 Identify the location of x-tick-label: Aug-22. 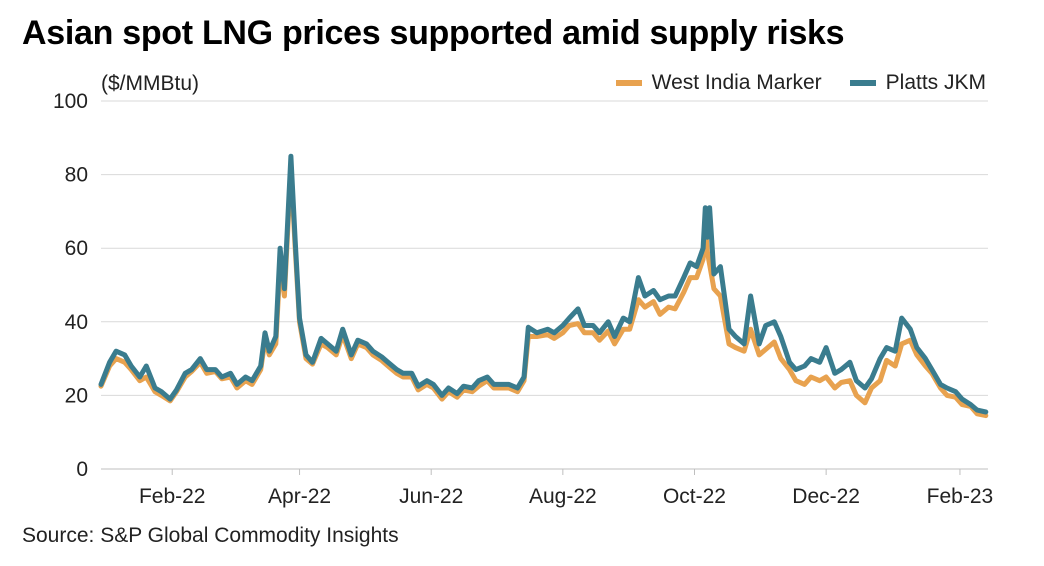
(563, 496).